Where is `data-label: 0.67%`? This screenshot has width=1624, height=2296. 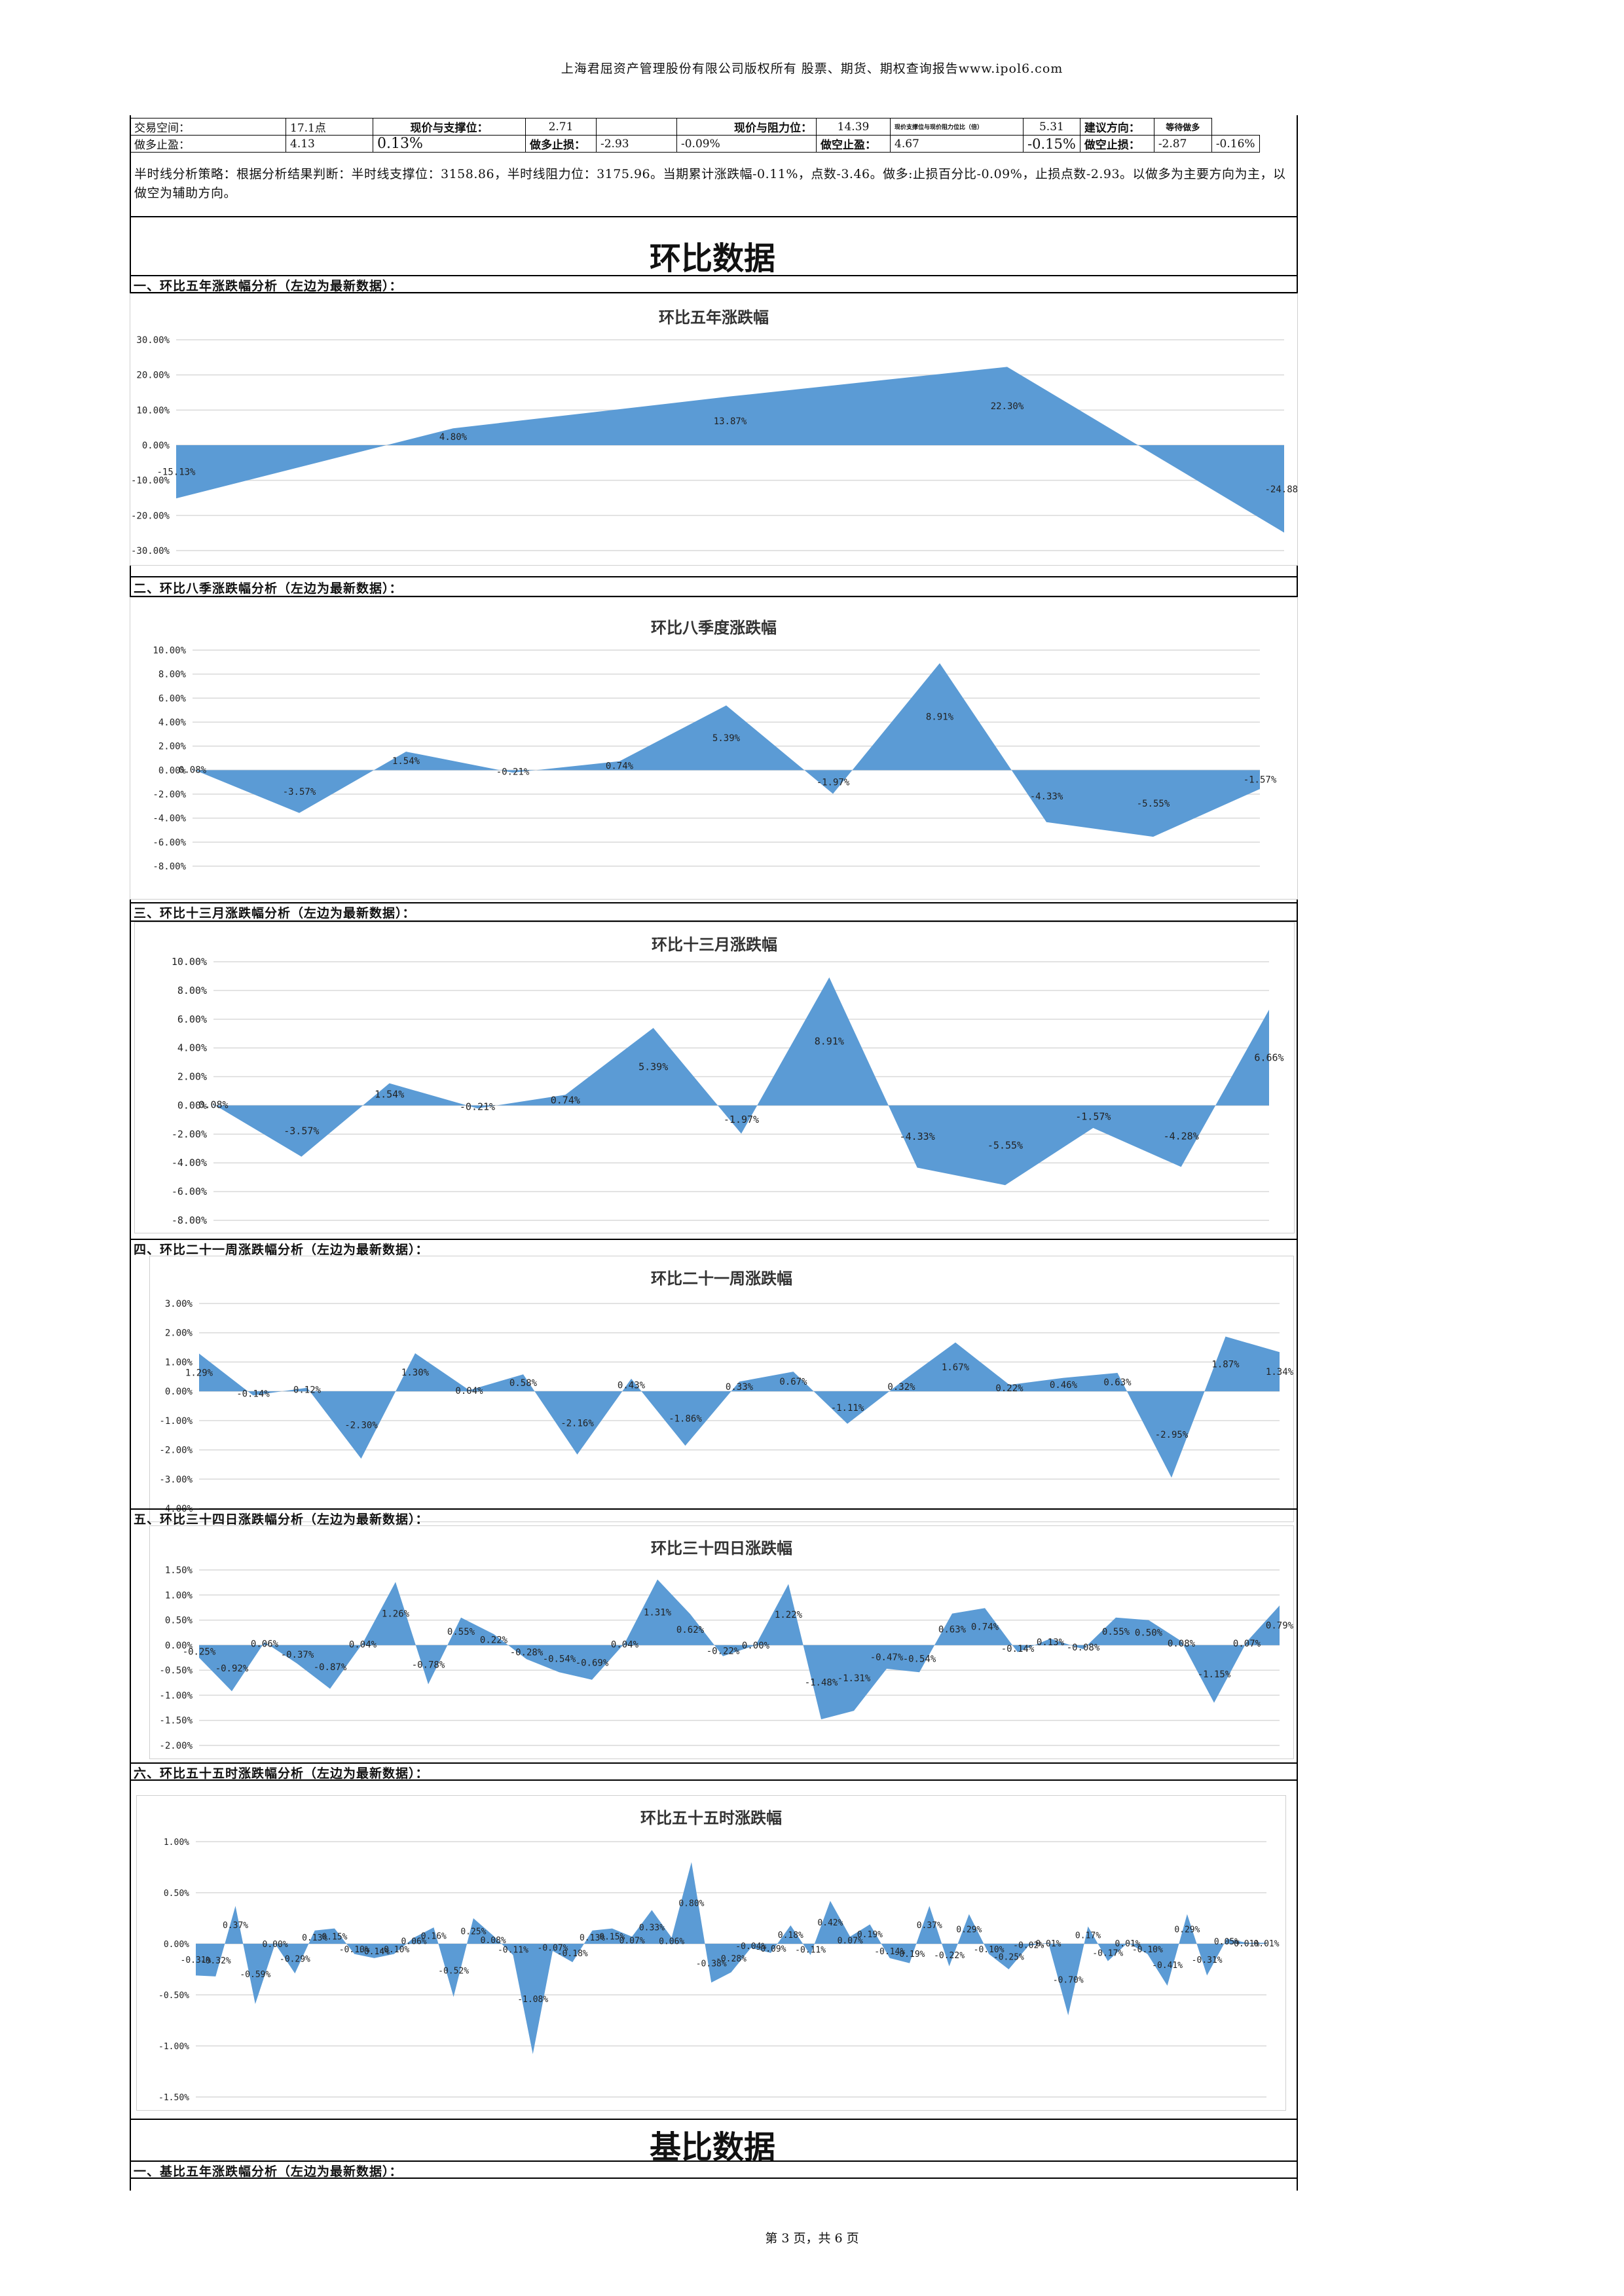 data-label: 0.67% is located at coordinates (793, 1382).